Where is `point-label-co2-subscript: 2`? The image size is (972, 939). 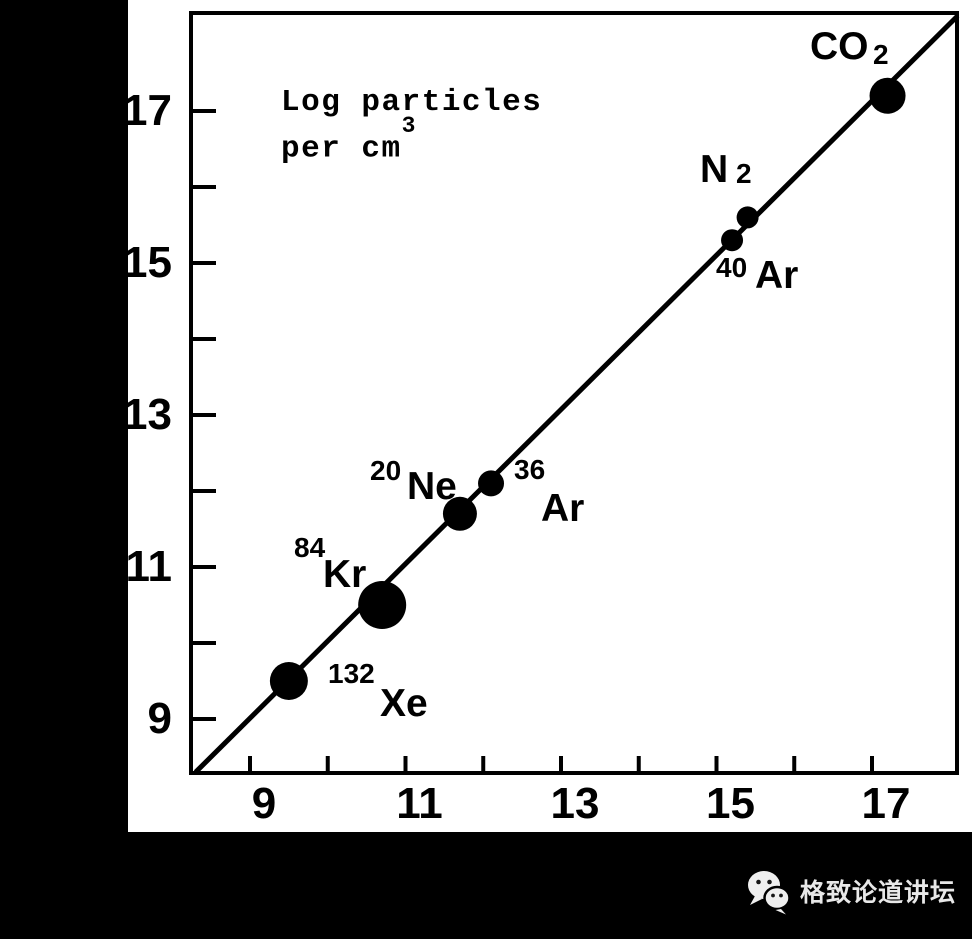
point-label-co2-subscript: 2 is located at coordinates (881, 54).